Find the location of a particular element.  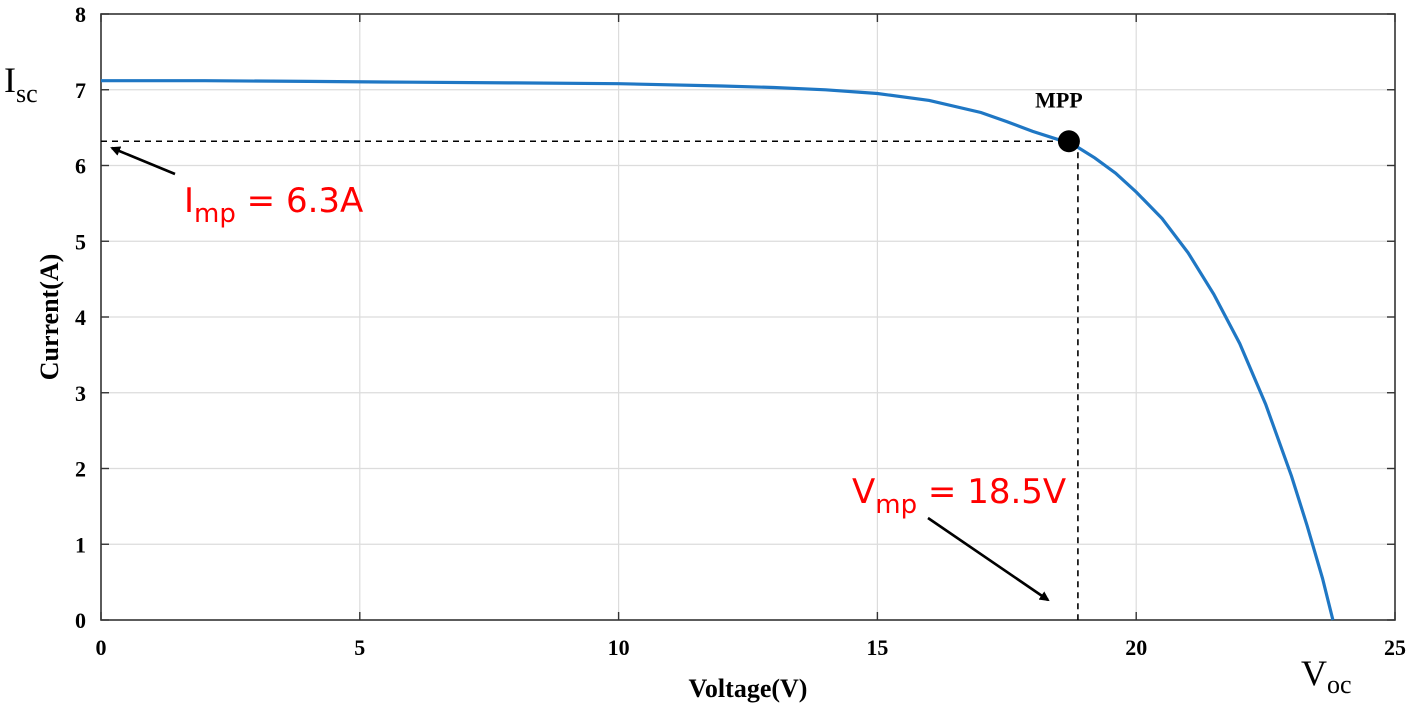

y-tick-label: 7 is located at coordinates (80, 90).